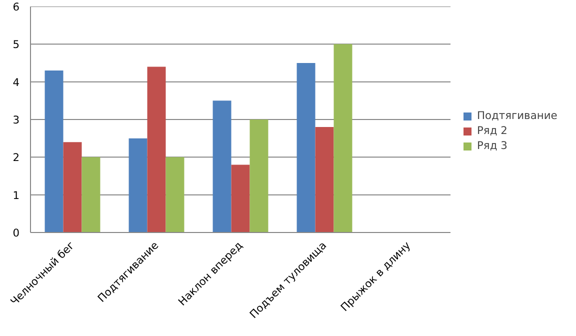 Image resolution: width=576 pixels, height=336 pixels. I want to click on y-tick-label: 5, so click(16, 45).